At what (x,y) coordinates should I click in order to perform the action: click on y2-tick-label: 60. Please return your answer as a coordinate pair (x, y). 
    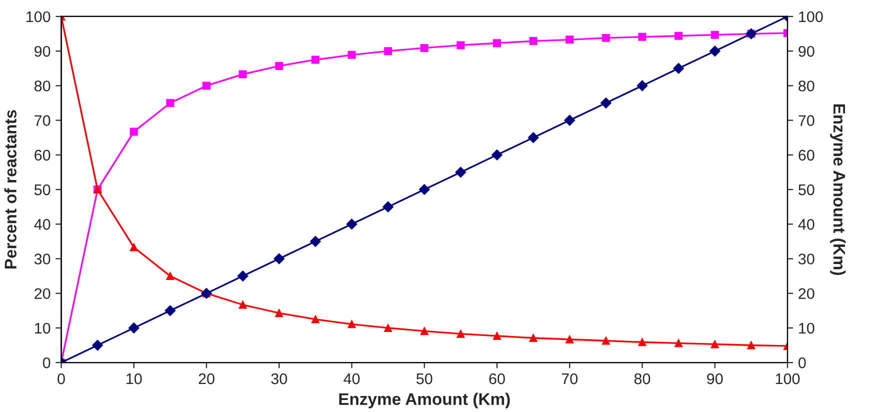
    Looking at the image, I should click on (806, 155).